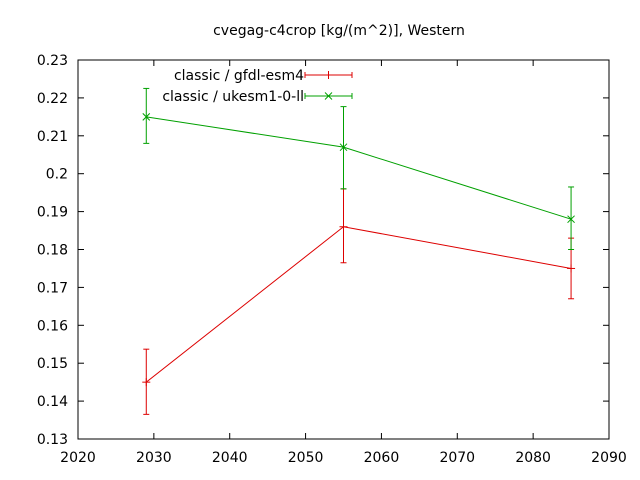  What do you see at coordinates (52, 61) in the screenshot?
I see `y-tick-label: 0.23` at bounding box center [52, 61].